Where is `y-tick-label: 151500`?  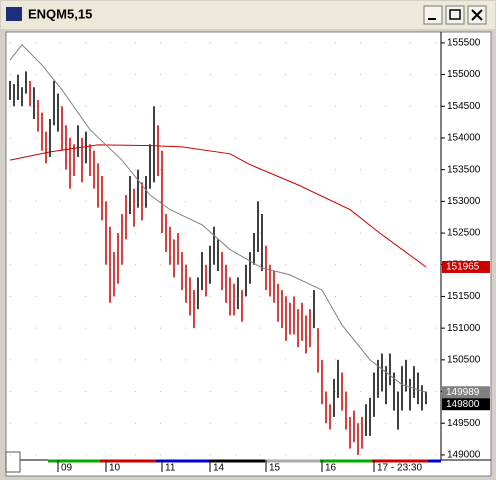 y-tick-label: 151500 is located at coordinates (464, 296).